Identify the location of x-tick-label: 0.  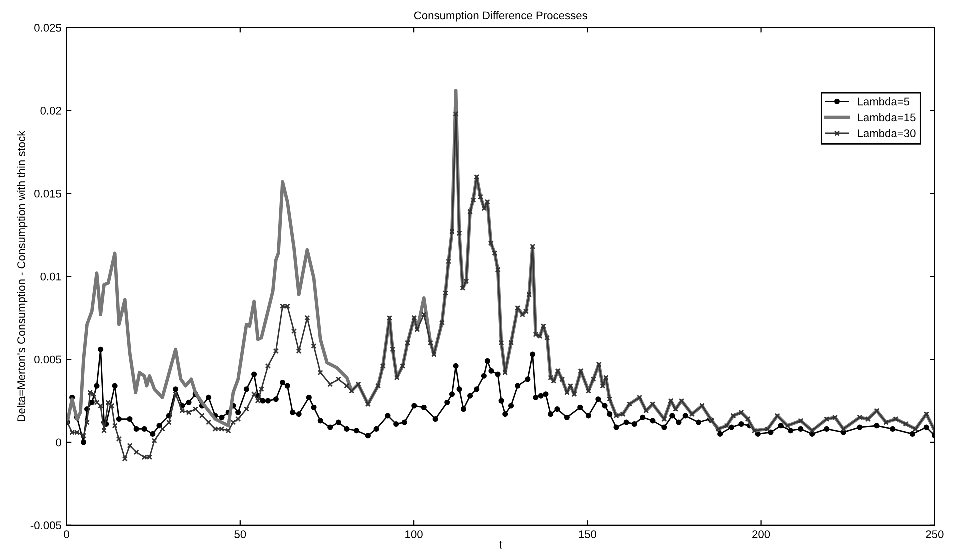
(67, 534).